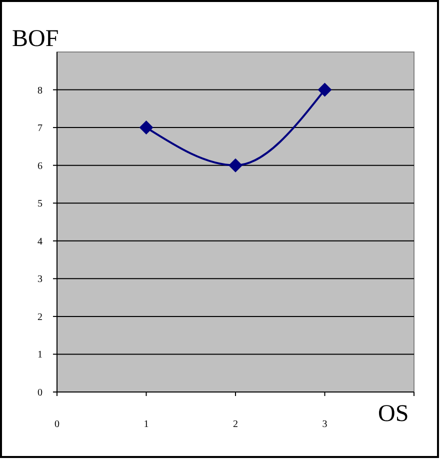 This screenshot has width=440, height=459. Describe the element at coordinates (393, 414) in the screenshot. I see `x-axis-title: OS` at that location.